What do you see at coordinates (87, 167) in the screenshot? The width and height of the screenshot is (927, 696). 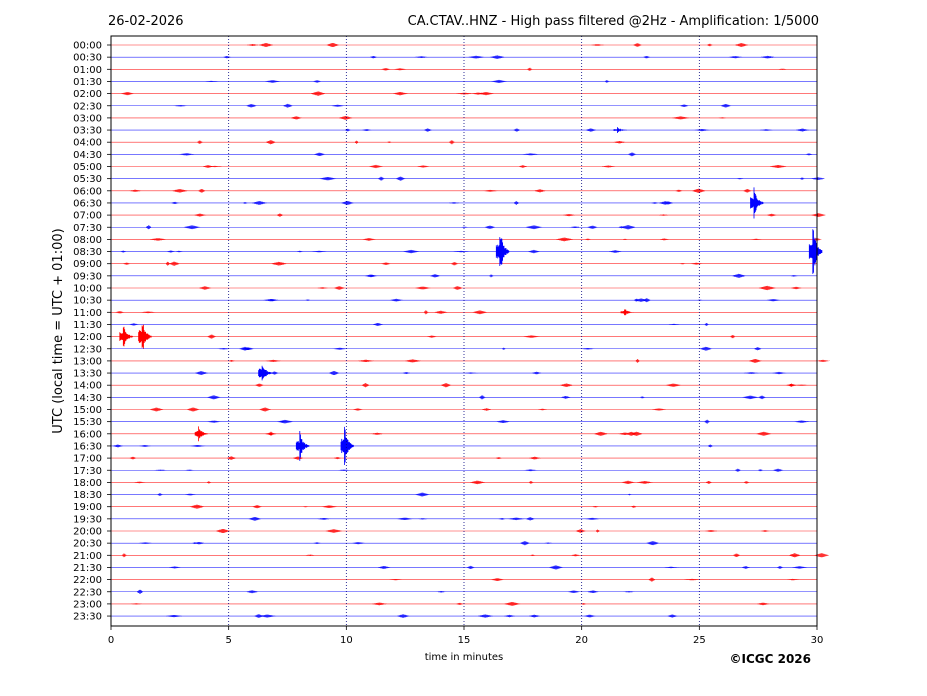 I see `row-label-10: 05:00` at bounding box center [87, 167].